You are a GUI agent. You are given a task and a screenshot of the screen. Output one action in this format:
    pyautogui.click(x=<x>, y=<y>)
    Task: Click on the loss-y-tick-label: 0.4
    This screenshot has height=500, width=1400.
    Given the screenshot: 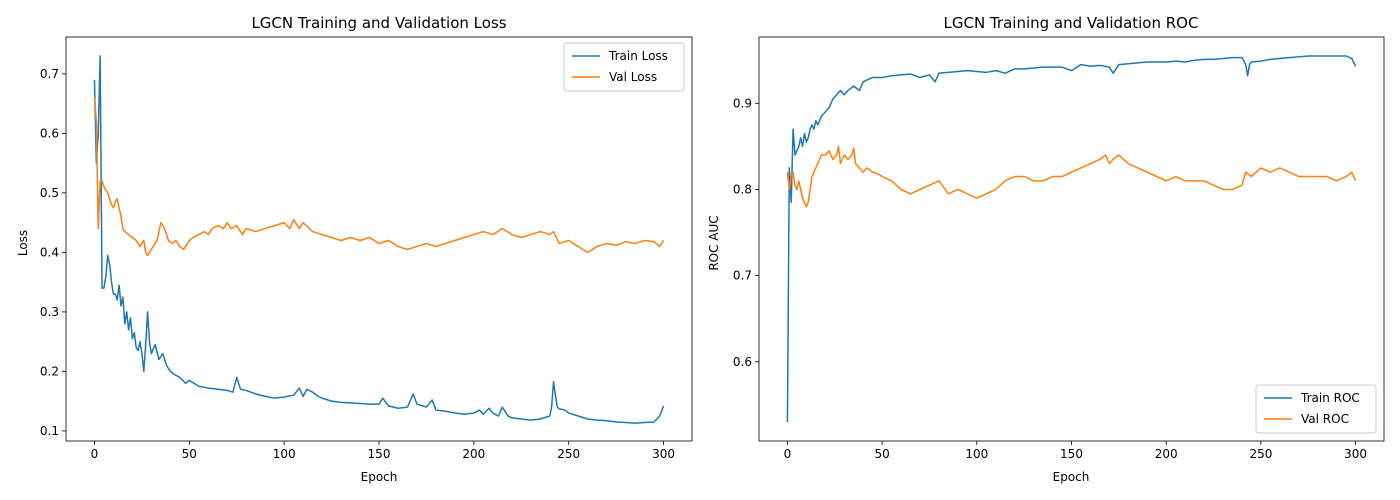 What is the action you would take?
    pyautogui.click(x=49, y=252)
    